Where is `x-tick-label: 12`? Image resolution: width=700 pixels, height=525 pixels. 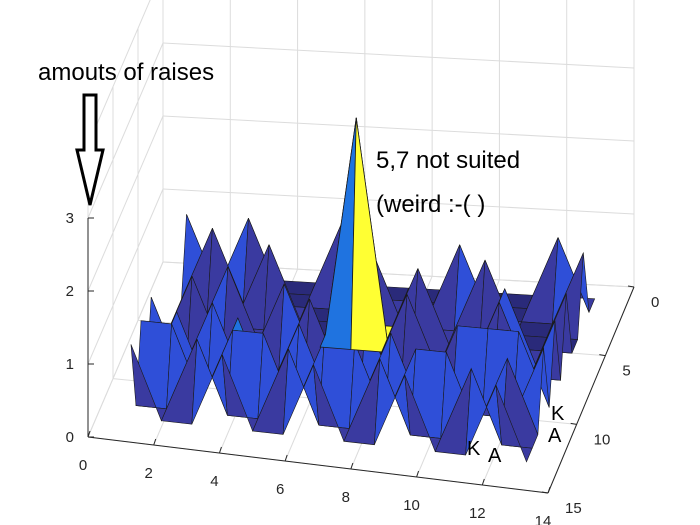 x-tick-label: 12 is located at coordinates (477, 513).